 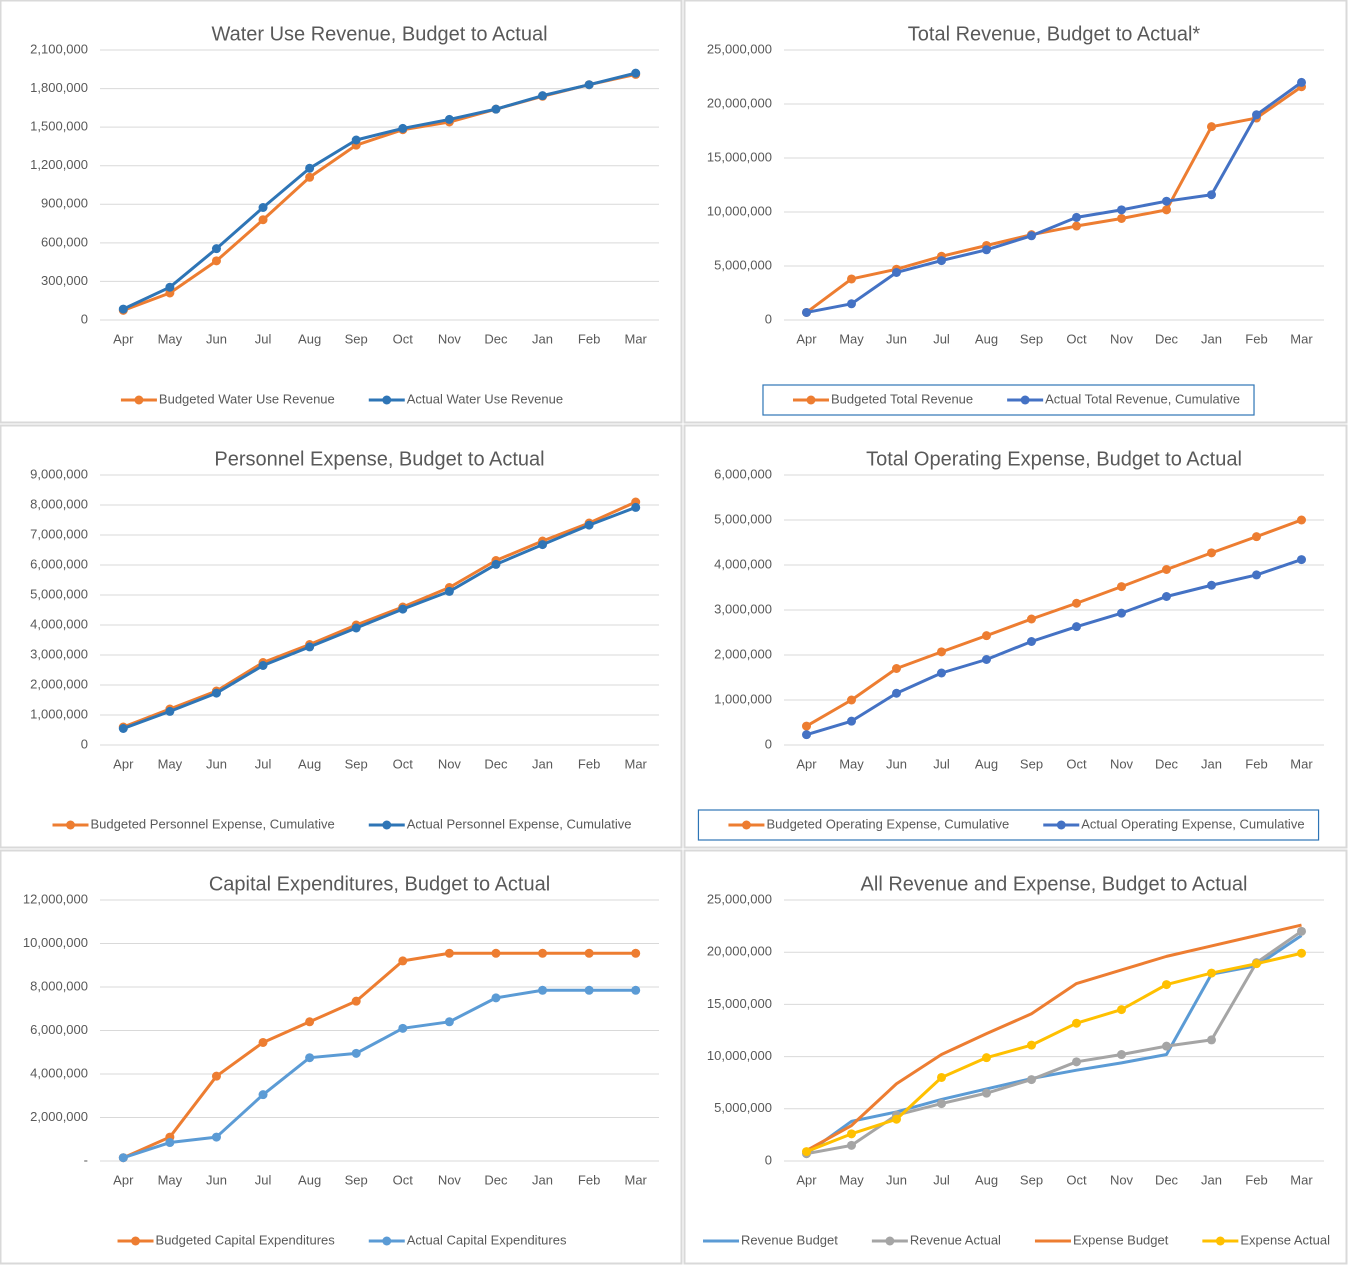 What do you see at coordinates (955, 1239) in the screenshot?
I see `legend-label: Revenue Actual` at bounding box center [955, 1239].